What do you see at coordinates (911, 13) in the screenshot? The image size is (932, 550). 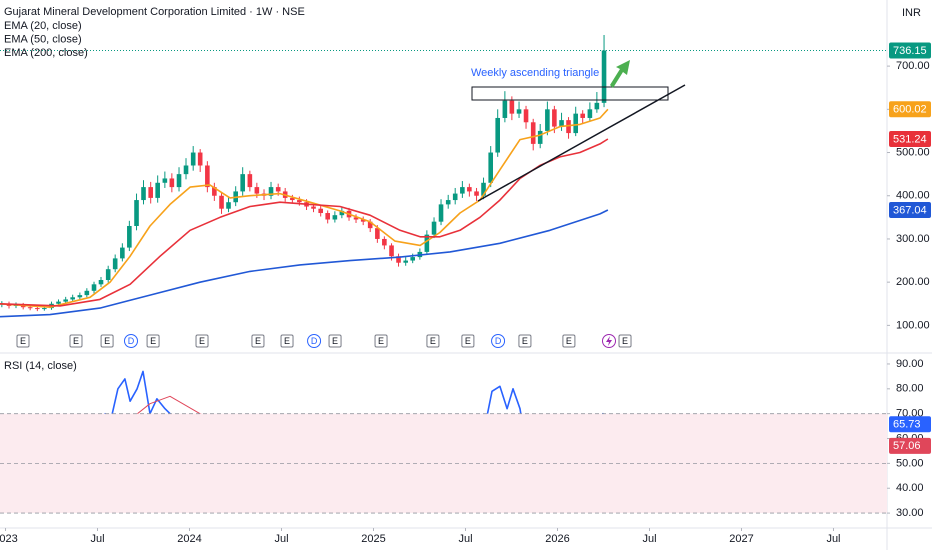 I see `currency: INR` at bounding box center [911, 13].